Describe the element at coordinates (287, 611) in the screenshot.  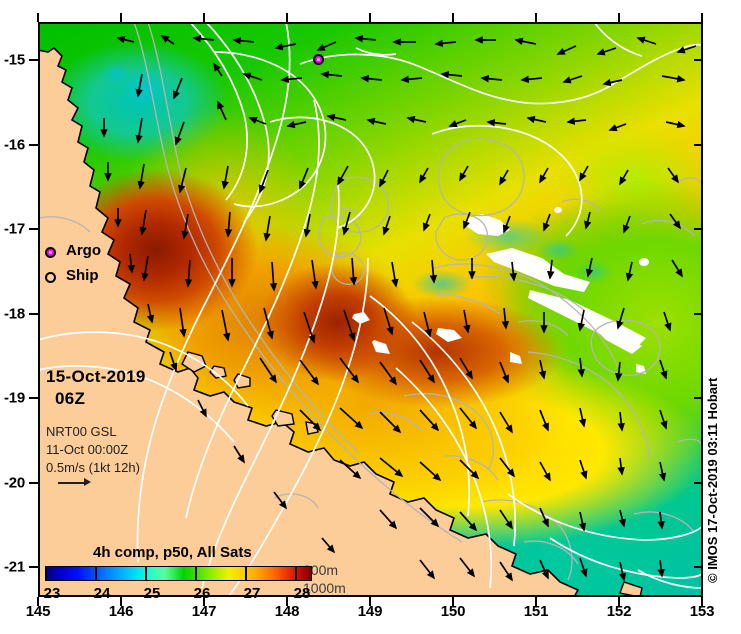
I see `x-axis-label-148: 148` at that location.